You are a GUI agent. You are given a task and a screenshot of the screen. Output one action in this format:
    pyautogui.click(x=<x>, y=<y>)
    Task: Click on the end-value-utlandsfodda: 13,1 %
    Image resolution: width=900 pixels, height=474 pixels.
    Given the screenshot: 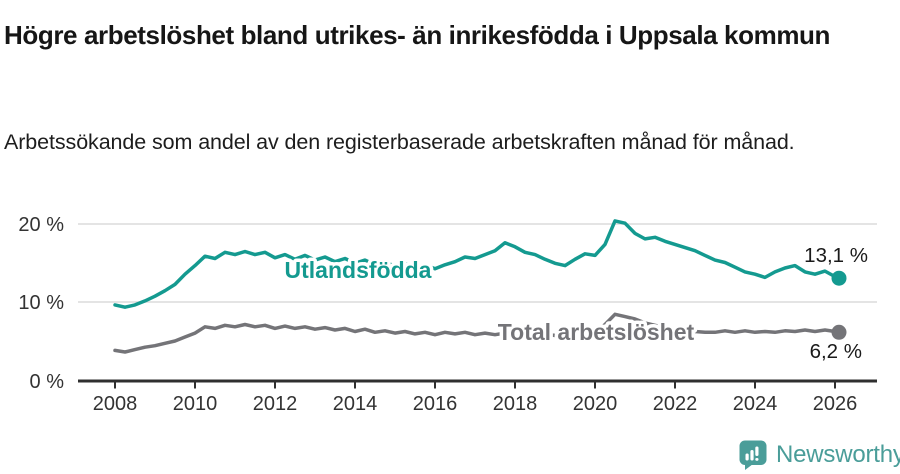 What is the action you would take?
    pyautogui.click(x=836, y=255)
    